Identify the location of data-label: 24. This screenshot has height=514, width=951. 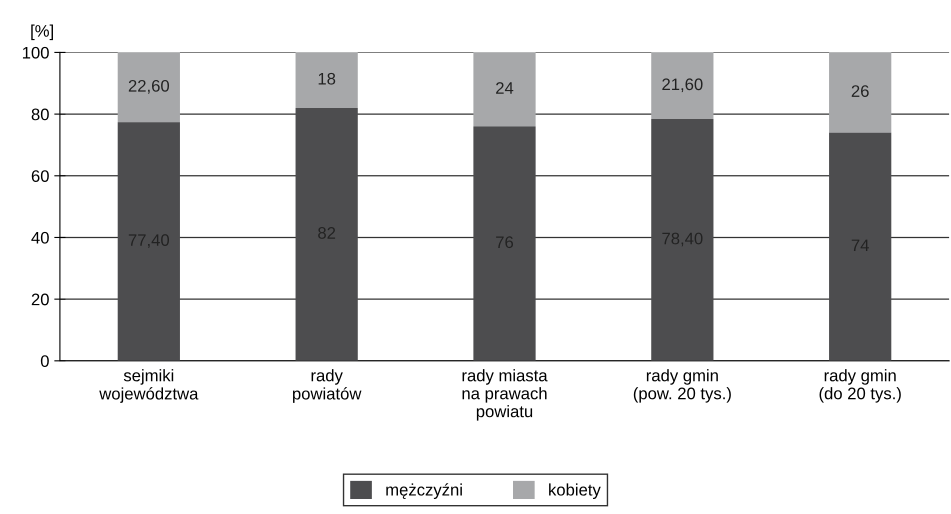
(505, 88).